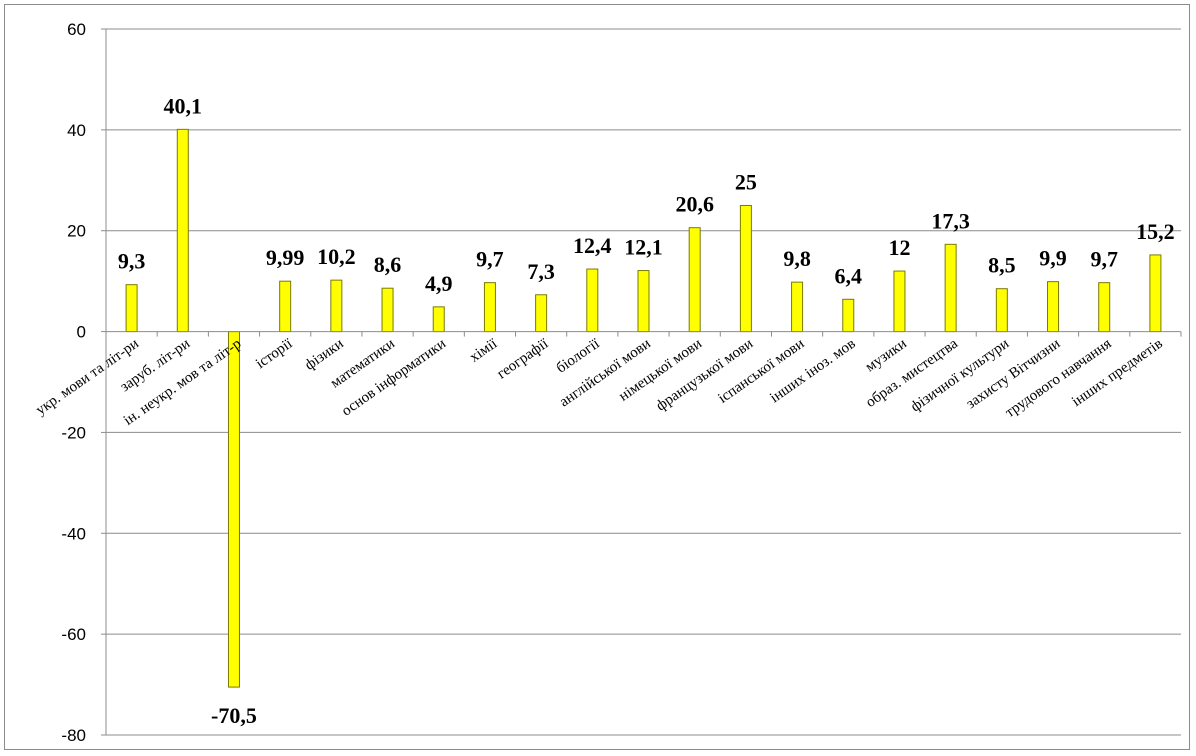  Describe the element at coordinates (73, 432) in the screenshot. I see `y-tick-label: -20` at that location.